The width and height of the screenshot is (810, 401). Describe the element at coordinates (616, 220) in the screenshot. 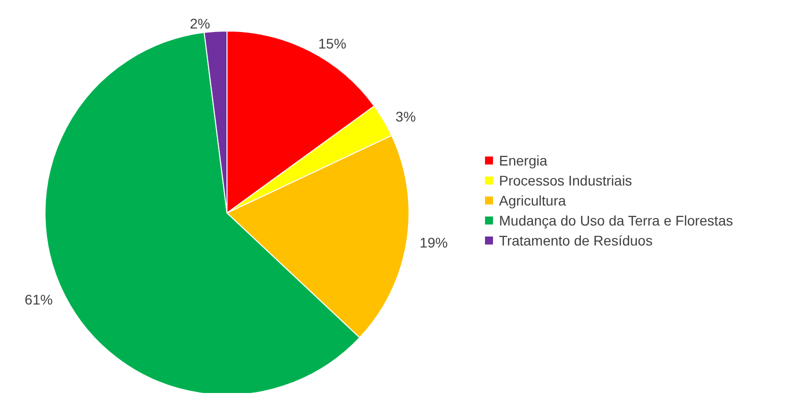

I see `legend-label: Mudança do Uso da Terra e Florestas` at that location.